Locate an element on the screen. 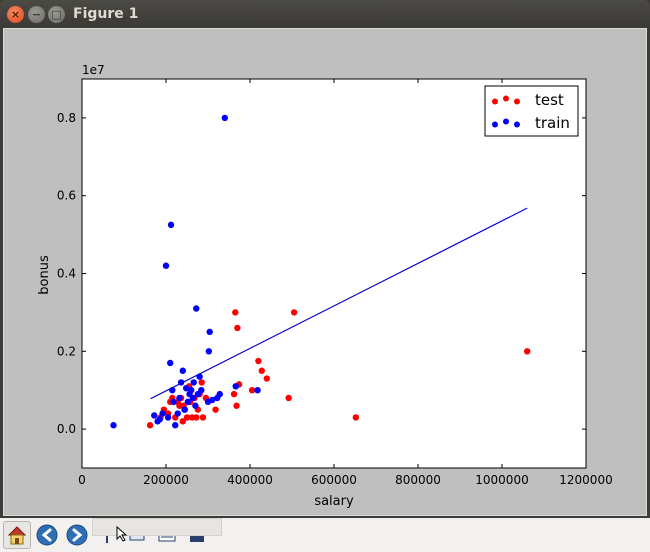 This screenshot has width=650, height=552. chart-legend: test train is located at coordinates (531, 111).